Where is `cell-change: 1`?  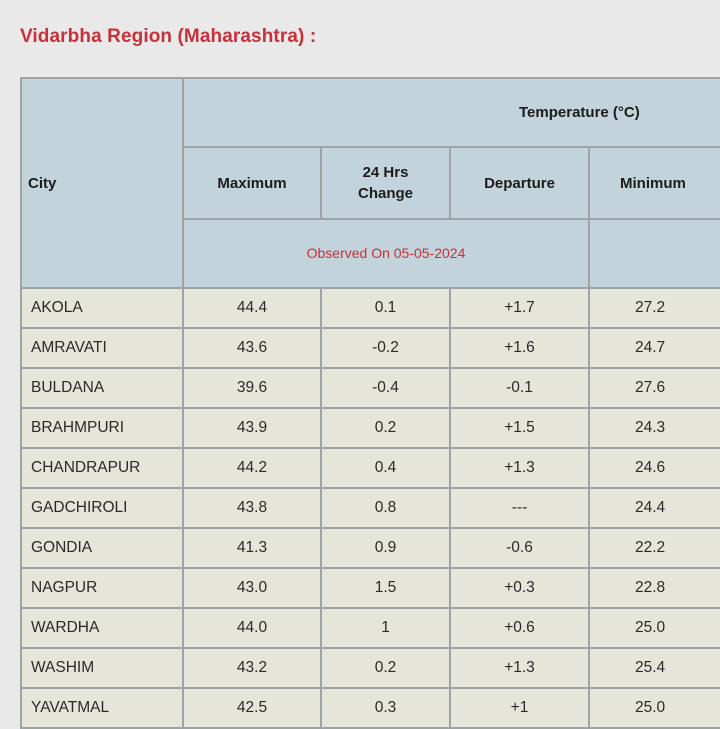
cell-change: 1 is located at coordinates (385, 628).